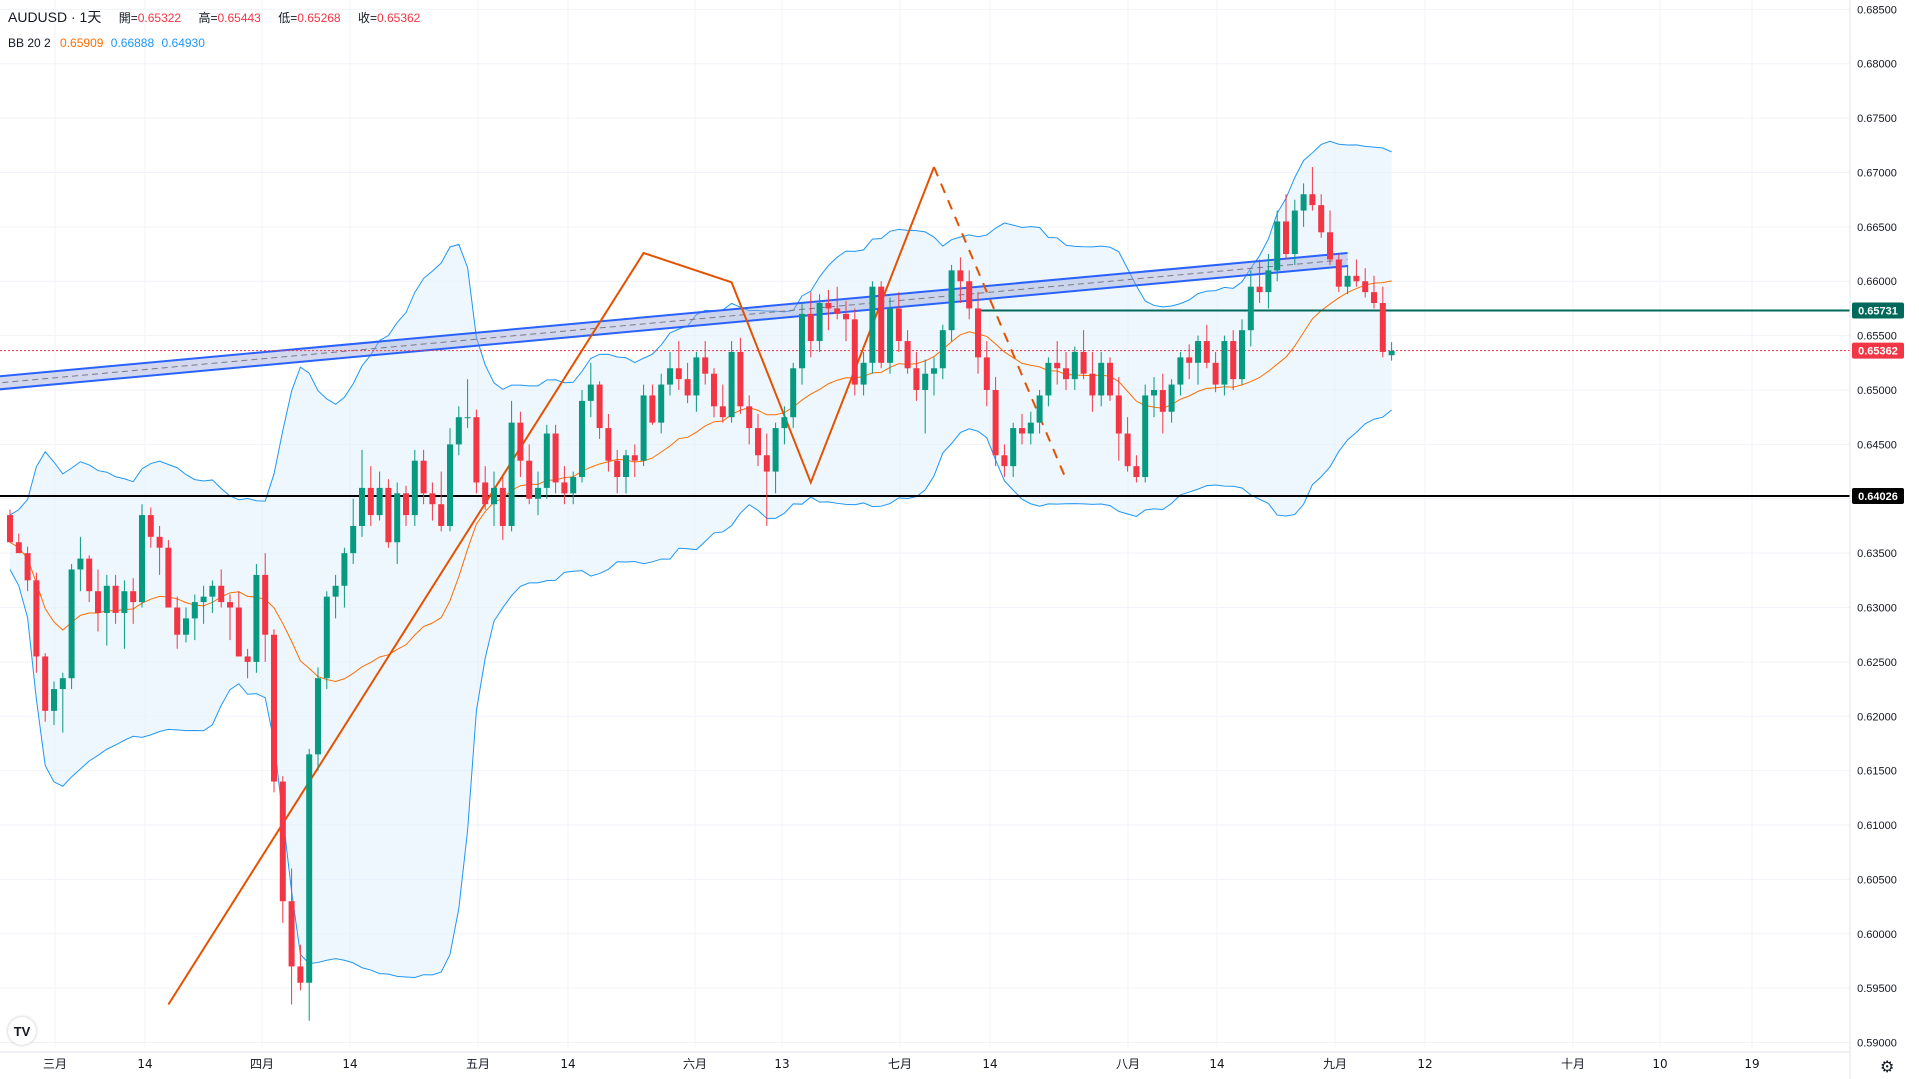  What do you see at coordinates (1877, 717) in the screenshot?
I see `price-tick-label: 0.62000` at bounding box center [1877, 717].